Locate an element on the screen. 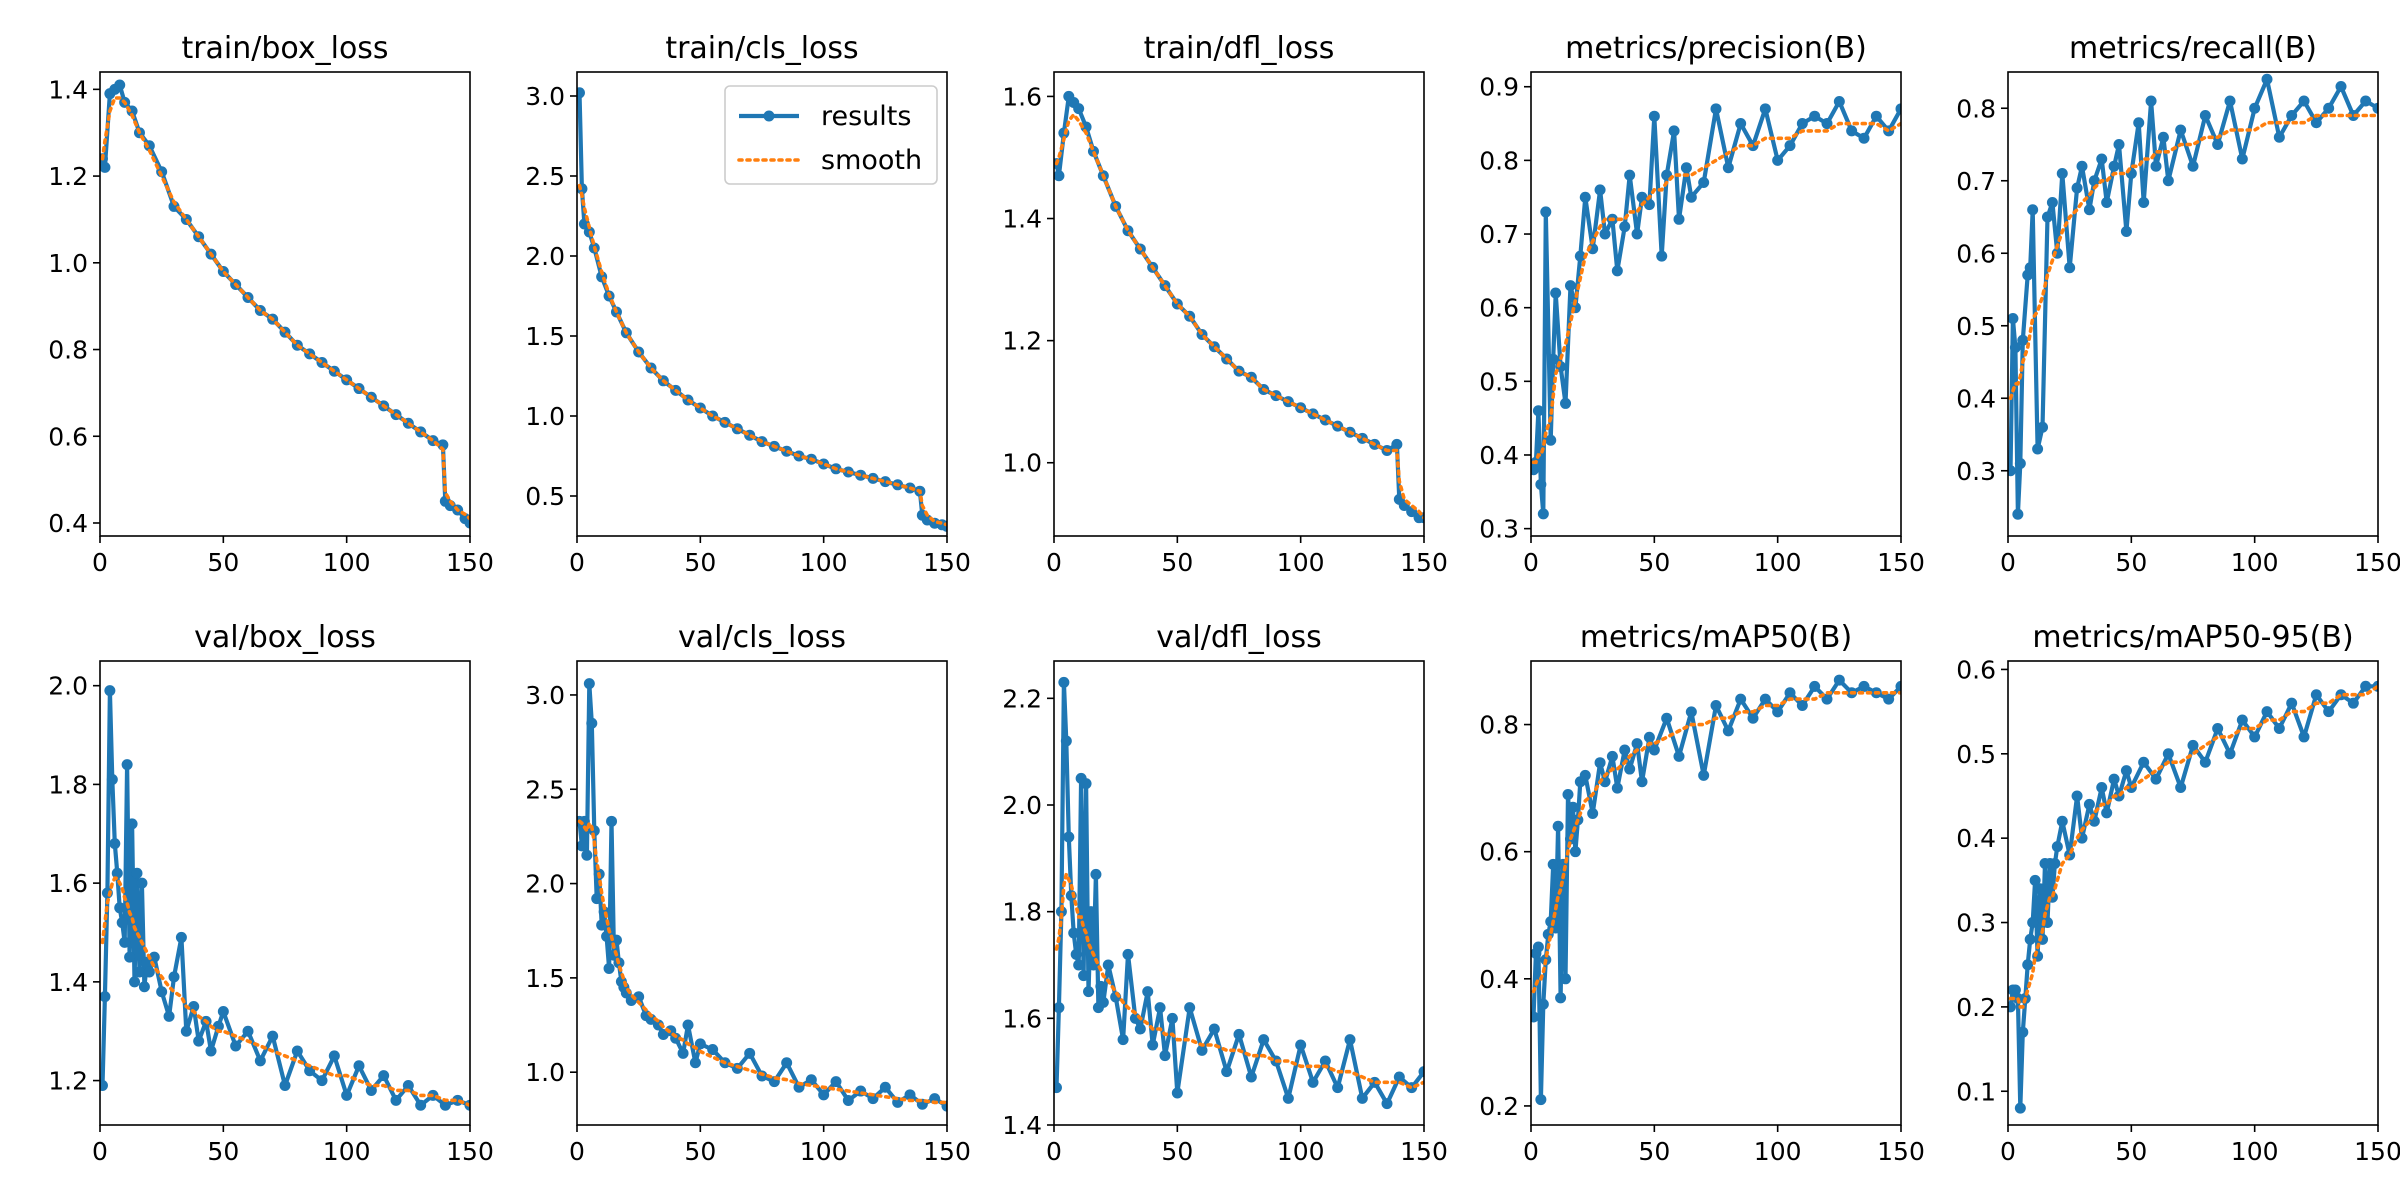 The image size is (2400, 1200). y-tick-label: 0.4 is located at coordinates (68, 523).